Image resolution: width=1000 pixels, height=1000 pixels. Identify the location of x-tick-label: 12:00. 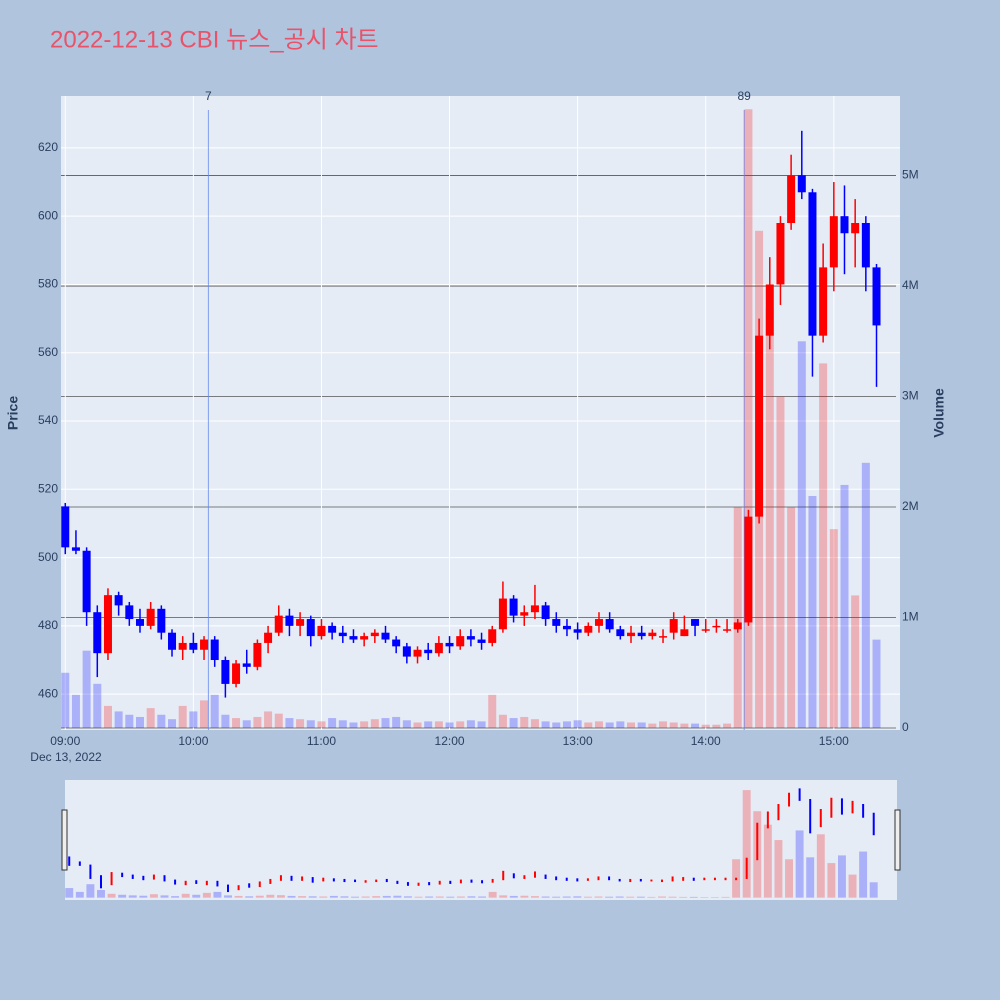
(450, 741).